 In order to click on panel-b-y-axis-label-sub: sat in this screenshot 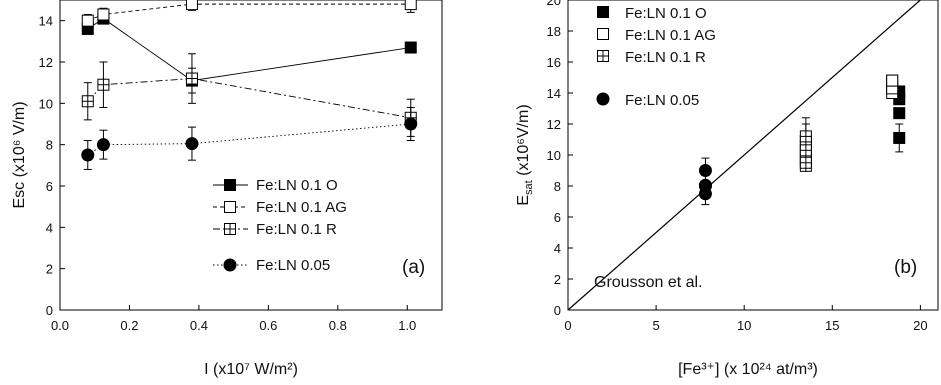, I will do `click(529, 187)`.